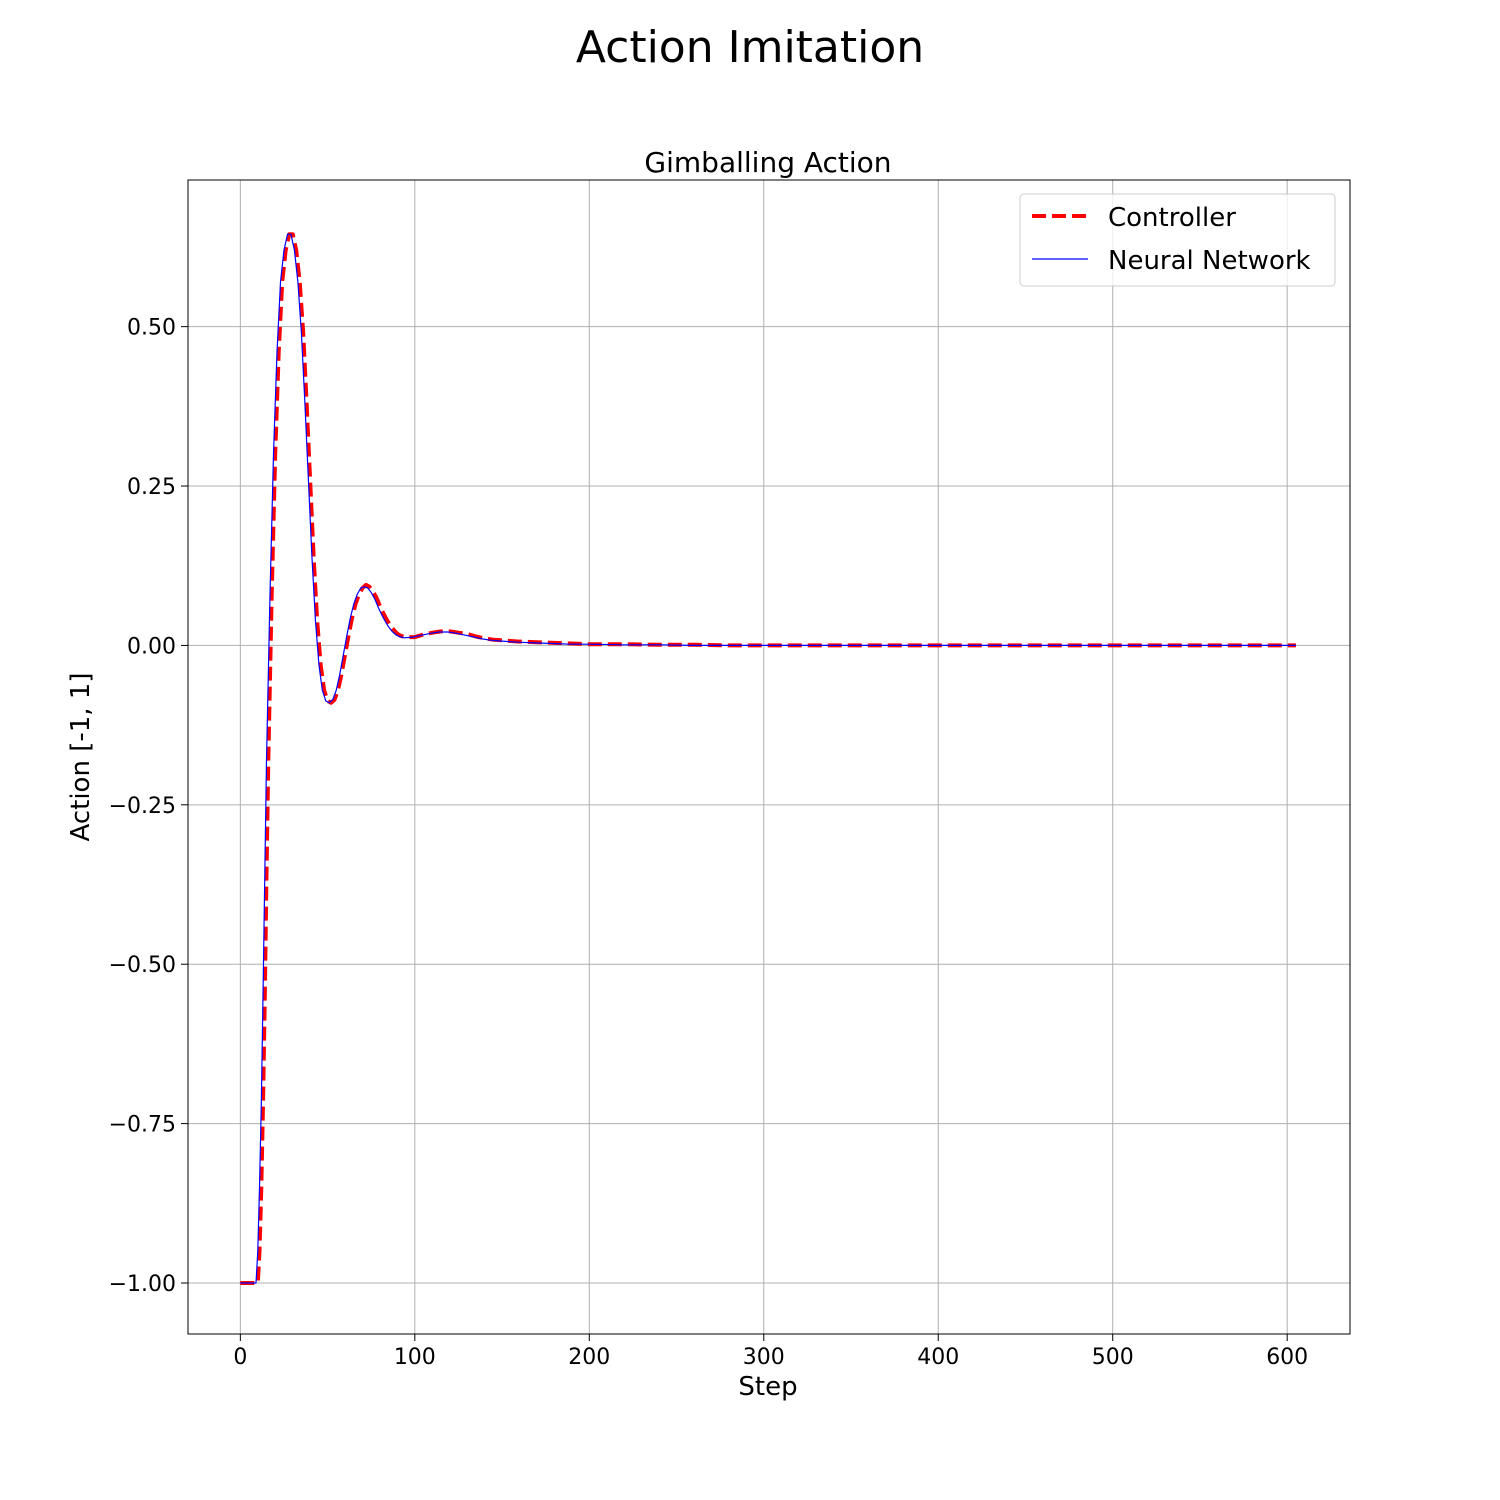 The image size is (1500, 1500). What do you see at coordinates (142, 965) in the screenshot?
I see `y-tick-label: −0.50` at bounding box center [142, 965].